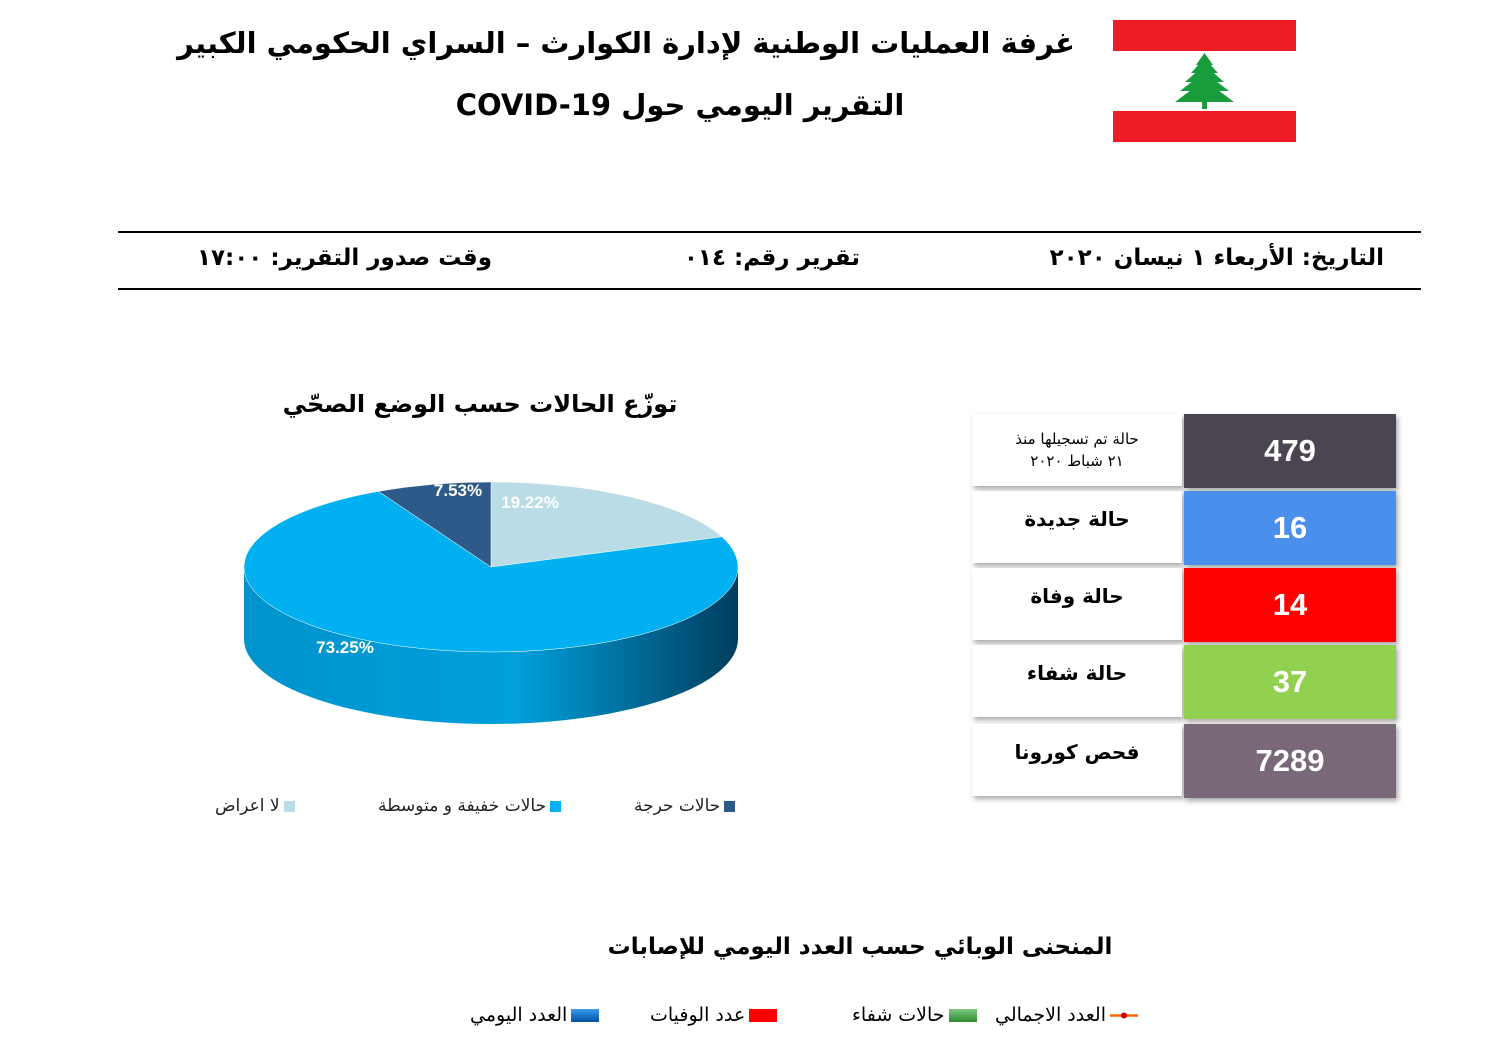 This screenshot has height=1051, width=1487. I want to click on curve-legend-label: عدد الوفيات, so click(698, 1015).